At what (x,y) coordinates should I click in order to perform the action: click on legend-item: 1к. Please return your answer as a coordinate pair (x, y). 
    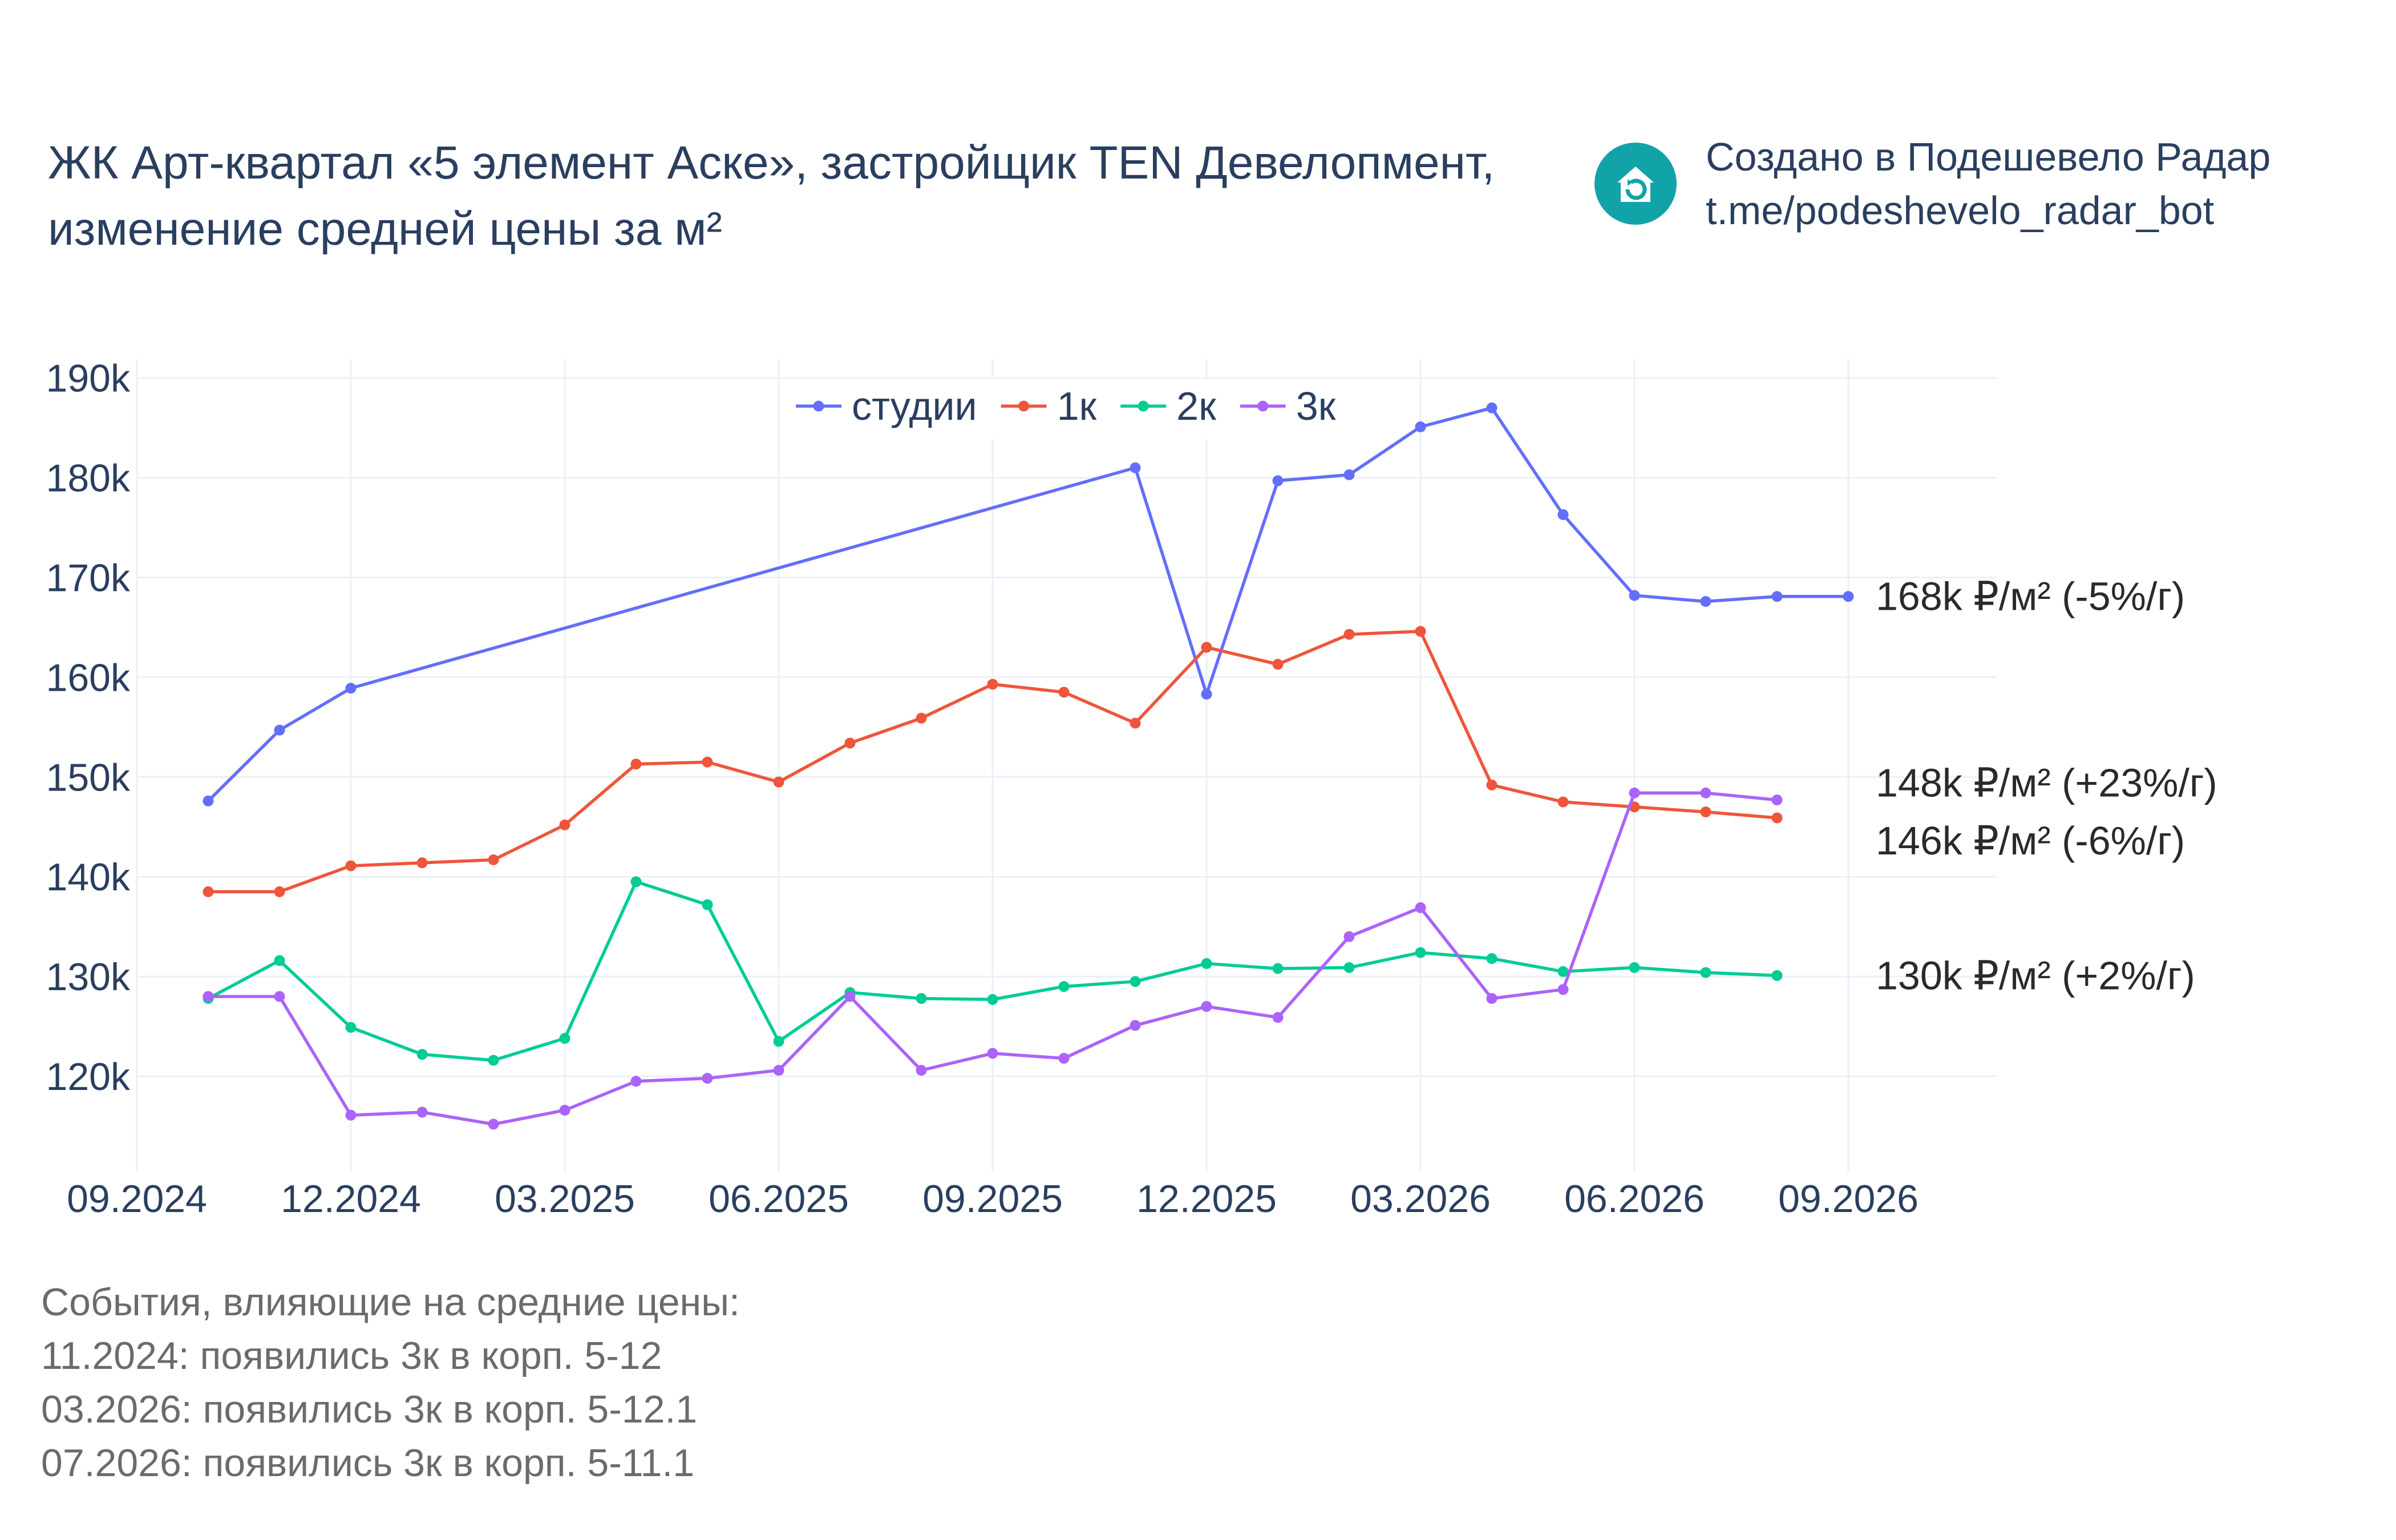
    Looking at the image, I should click on (1049, 406).